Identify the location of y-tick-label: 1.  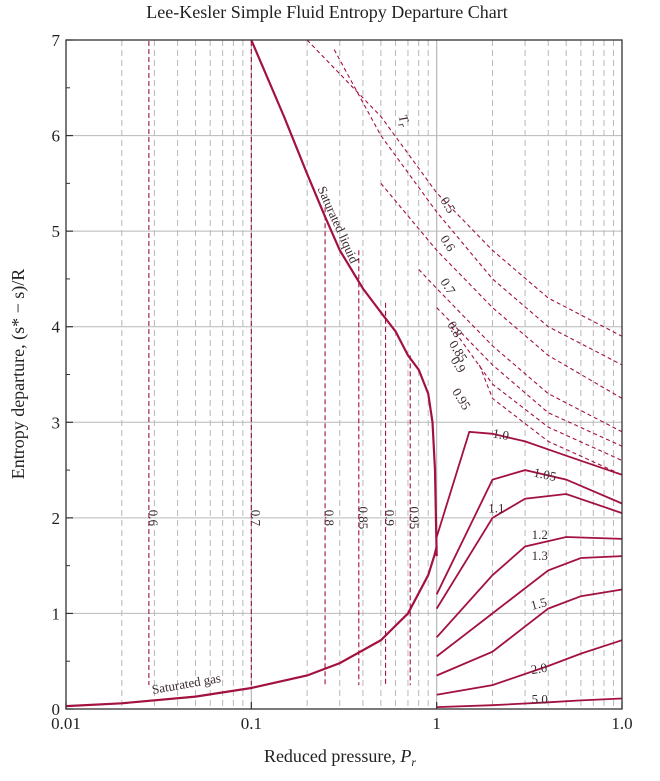
(56, 613).